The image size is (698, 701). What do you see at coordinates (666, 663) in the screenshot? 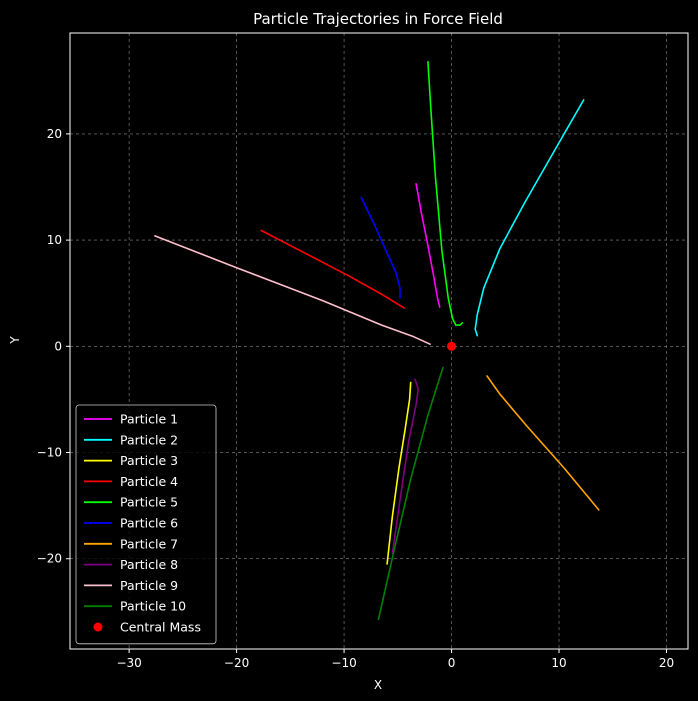
I see `x-tick-label: 20` at bounding box center [666, 663].